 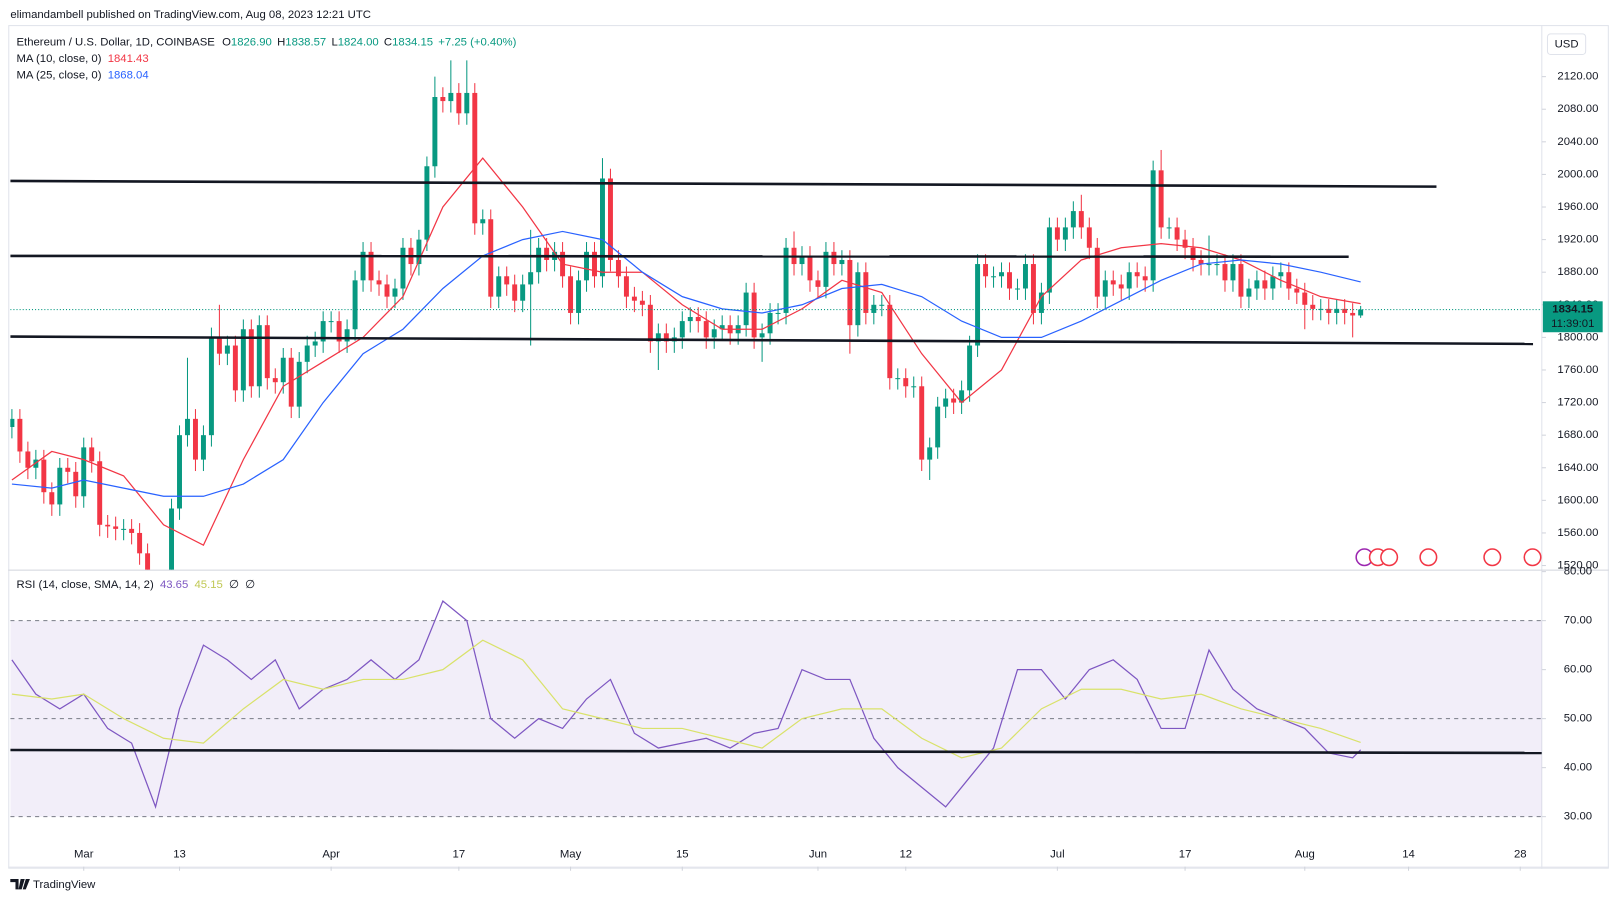 What do you see at coordinates (1185, 854) in the screenshot?
I see `x-tick-label: 17` at bounding box center [1185, 854].